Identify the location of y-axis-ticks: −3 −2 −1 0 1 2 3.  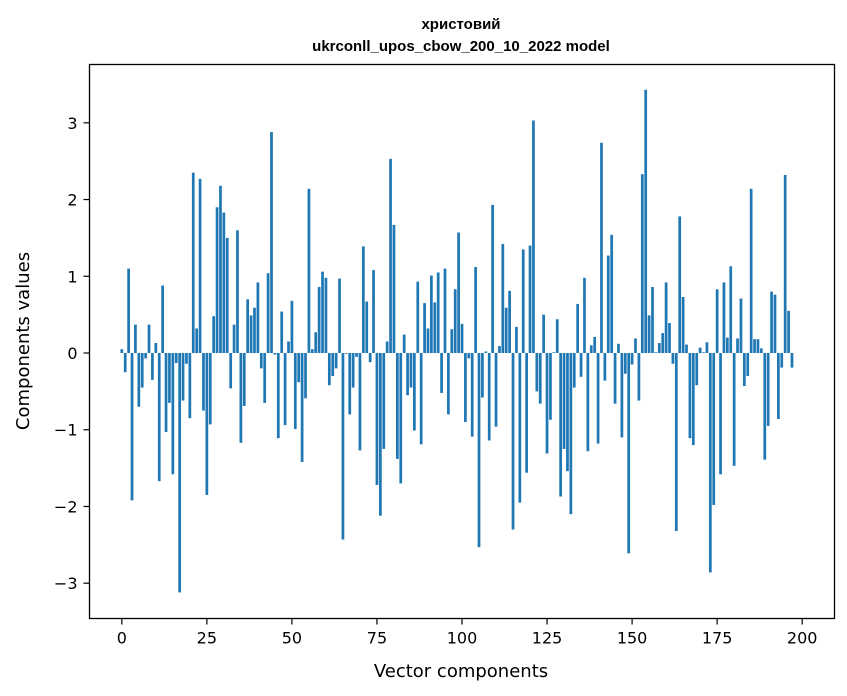
(72, 353).